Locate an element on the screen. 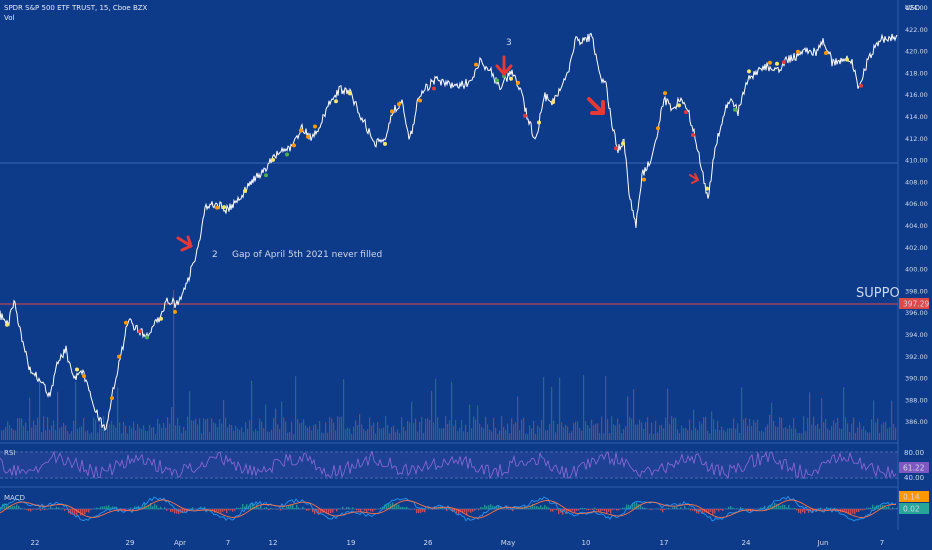 This screenshot has height=550, width=932. arrow-marker-may is located at coordinates (596, 106).